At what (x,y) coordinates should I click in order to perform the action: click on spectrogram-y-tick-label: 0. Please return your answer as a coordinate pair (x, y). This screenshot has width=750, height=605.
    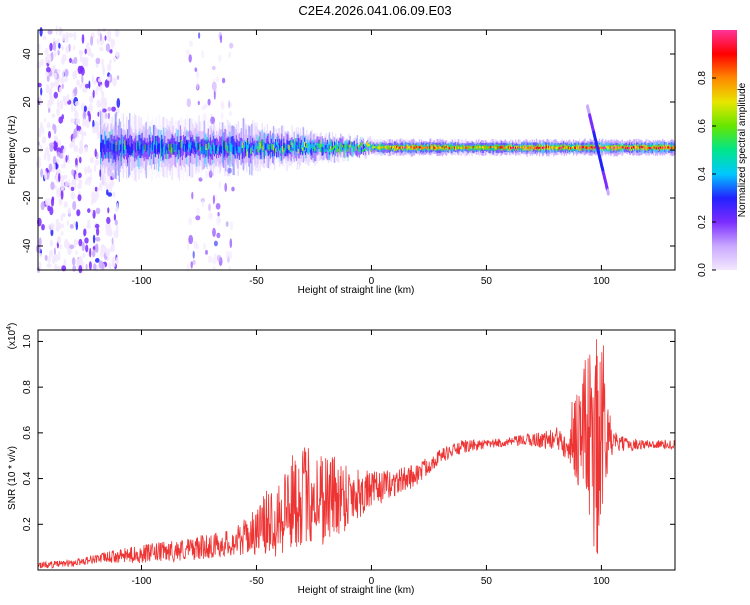
    Looking at the image, I should click on (27, 150).